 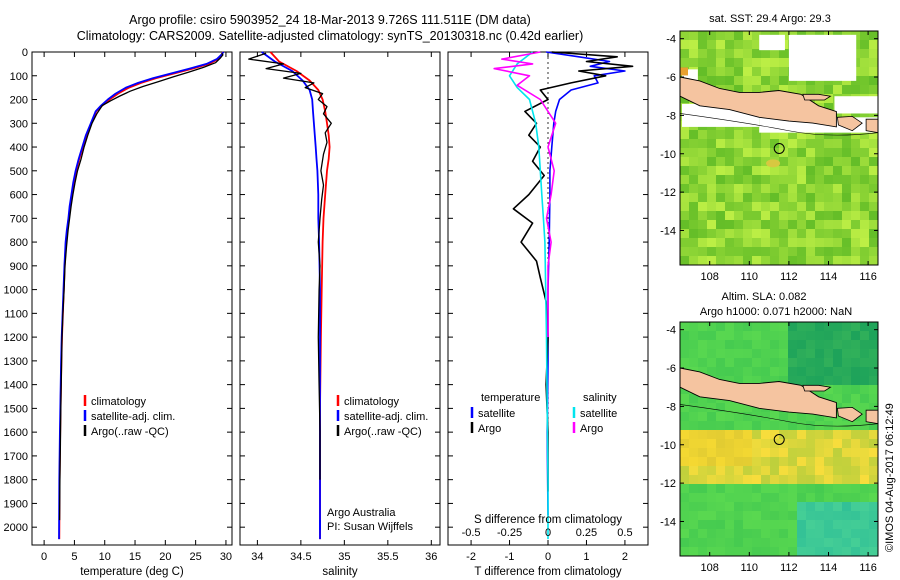 I want to click on y-tick-label: 1600, so click(x=16, y=433).